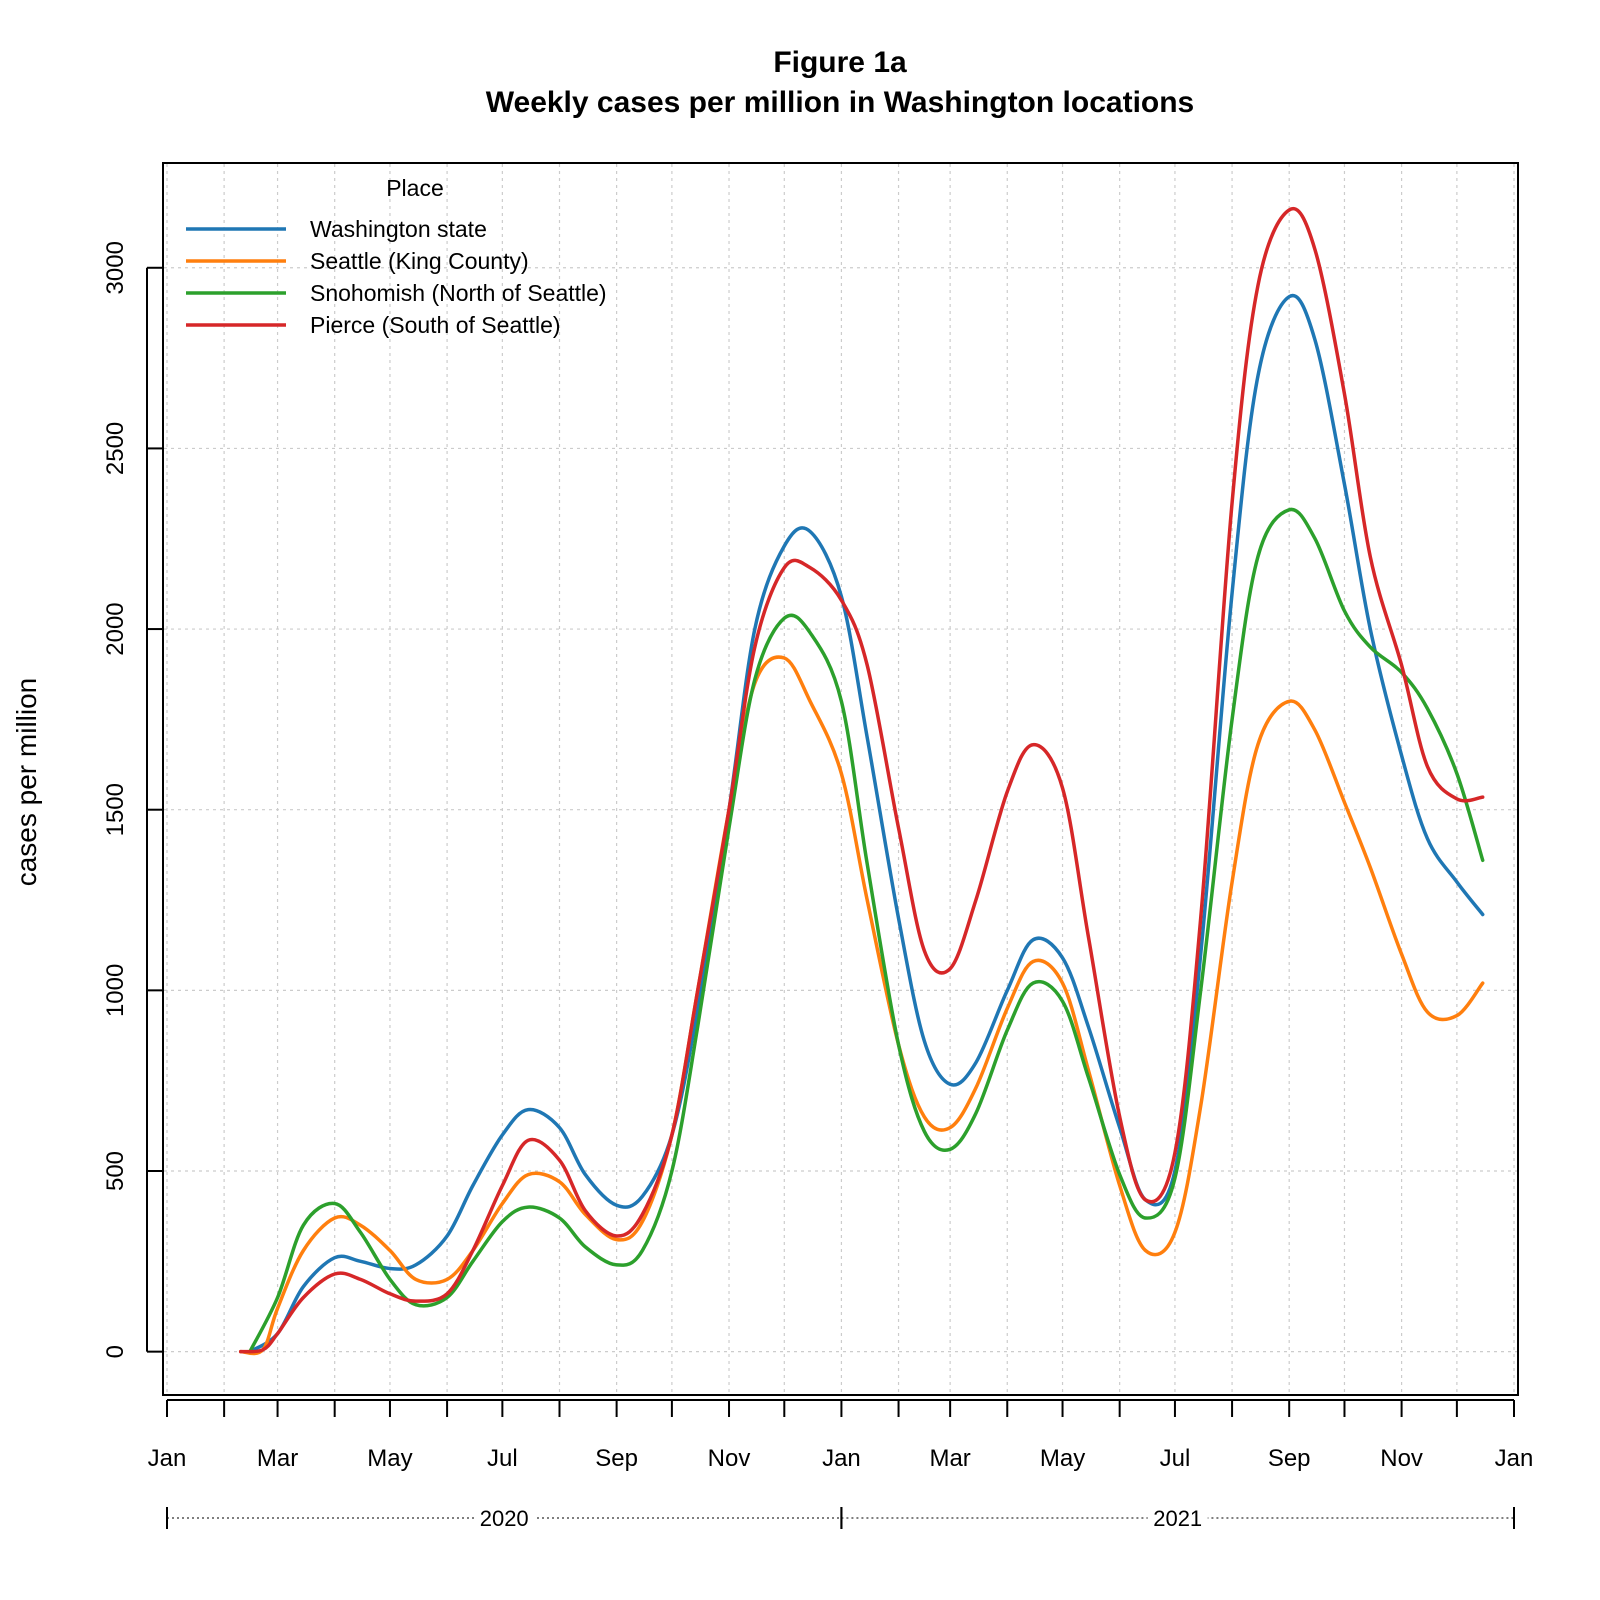 The width and height of the screenshot is (1600, 1600). I want to click on y-tick-label: 3000, so click(115, 267).